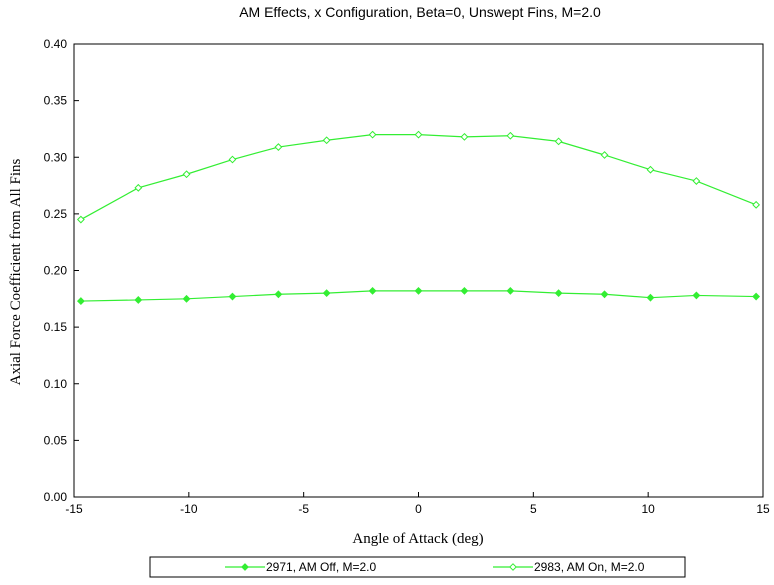 The width and height of the screenshot is (774, 585). Describe the element at coordinates (56, 440) in the screenshot. I see `y-tick-label: 0.05` at that location.